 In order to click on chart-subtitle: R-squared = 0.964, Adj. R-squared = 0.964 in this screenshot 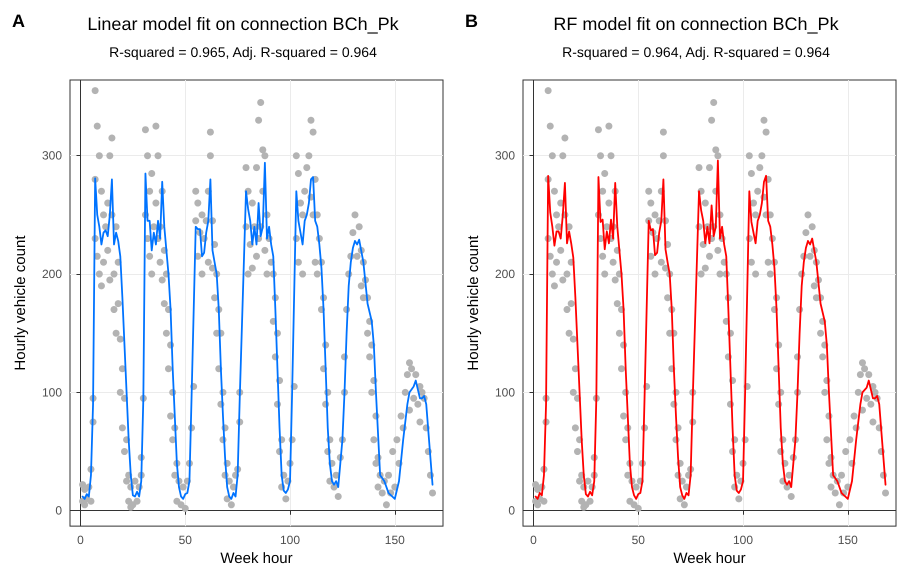, I will do `click(696, 52)`.